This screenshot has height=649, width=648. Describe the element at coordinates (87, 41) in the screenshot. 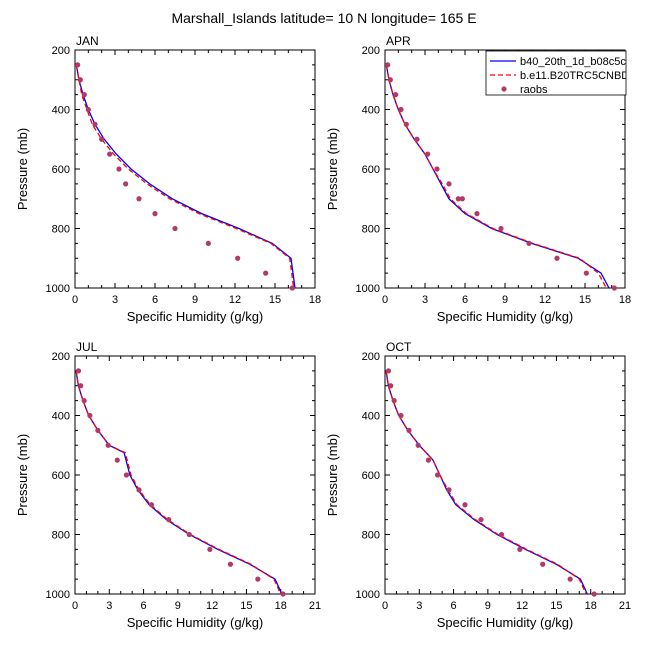

I see `panel-label: JAN` at that location.